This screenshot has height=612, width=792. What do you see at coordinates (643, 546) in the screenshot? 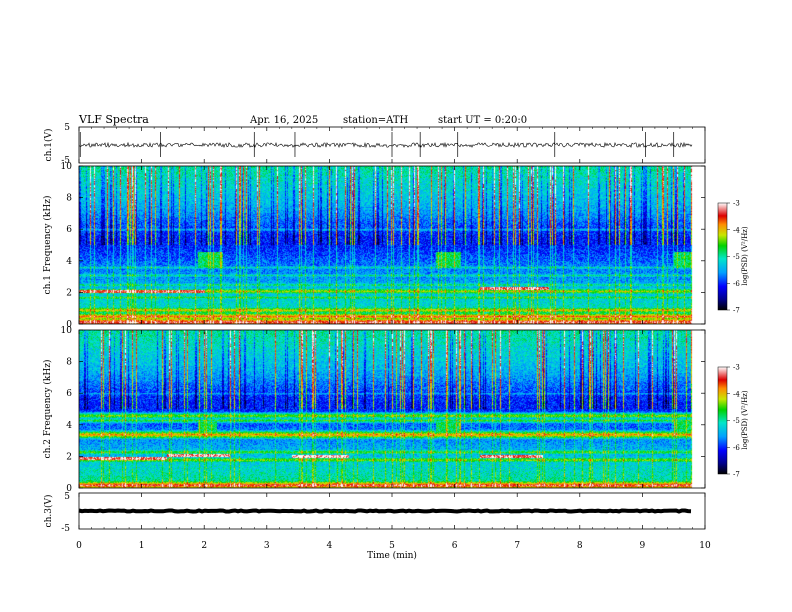
I see `x-tick-label: 9` at bounding box center [643, 546].